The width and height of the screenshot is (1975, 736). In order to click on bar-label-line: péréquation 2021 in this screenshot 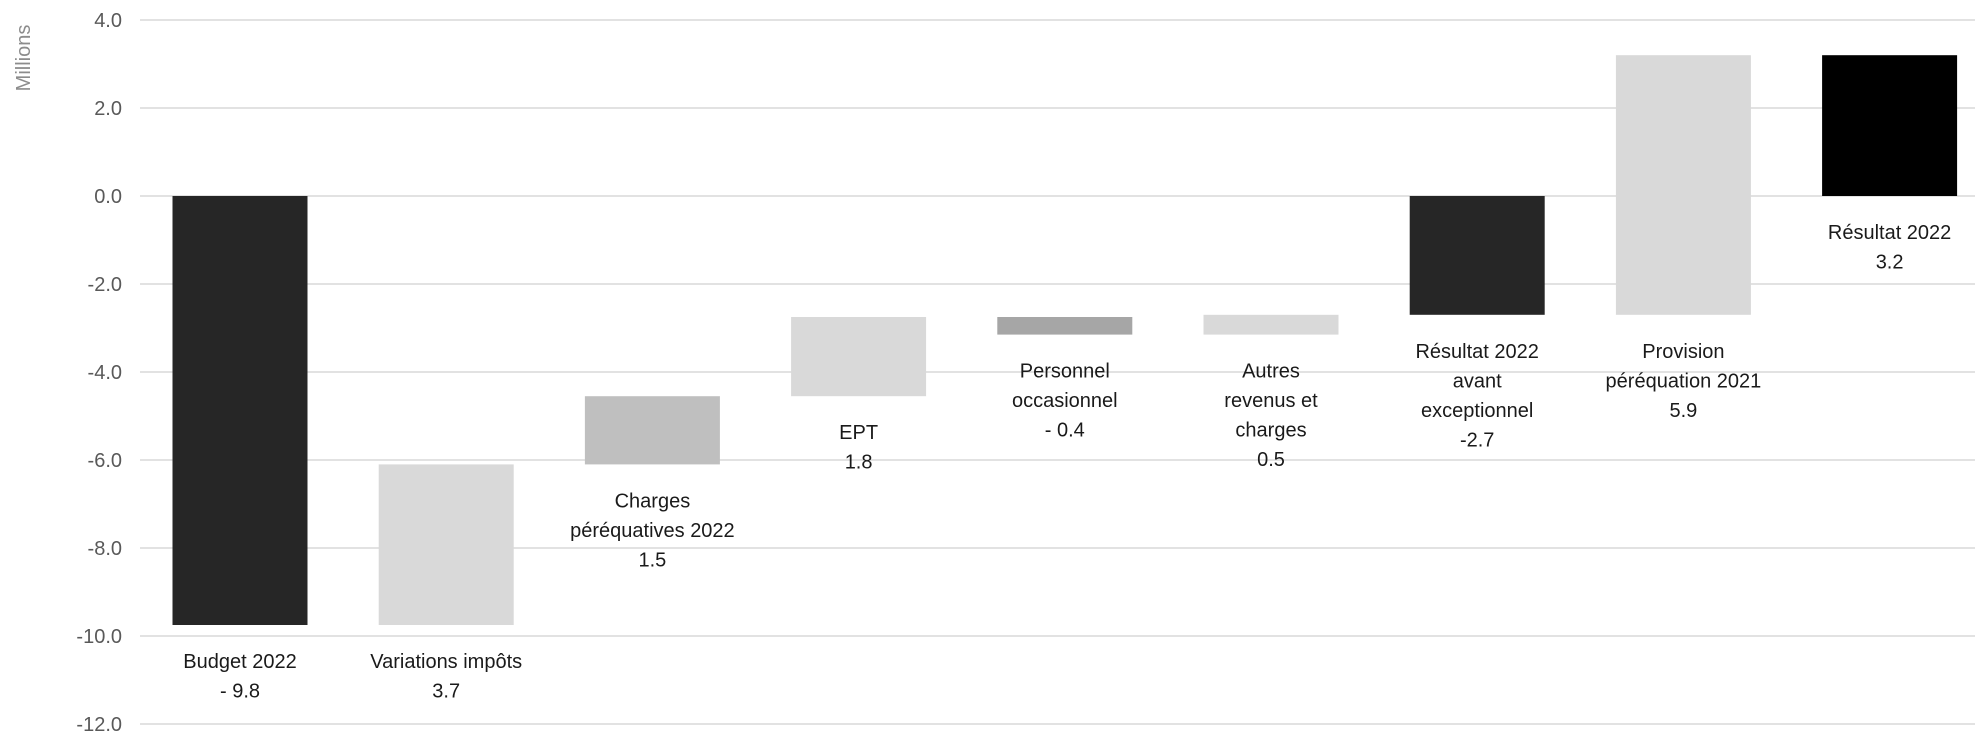, I will do `click(1684, 381)`.